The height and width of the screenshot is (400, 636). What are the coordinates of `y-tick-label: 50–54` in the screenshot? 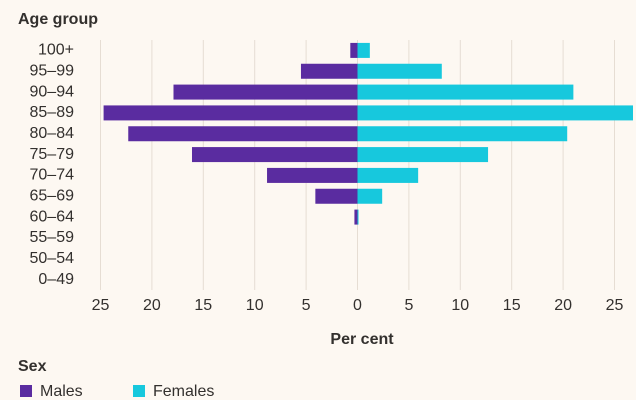 It's located at (52, 258).